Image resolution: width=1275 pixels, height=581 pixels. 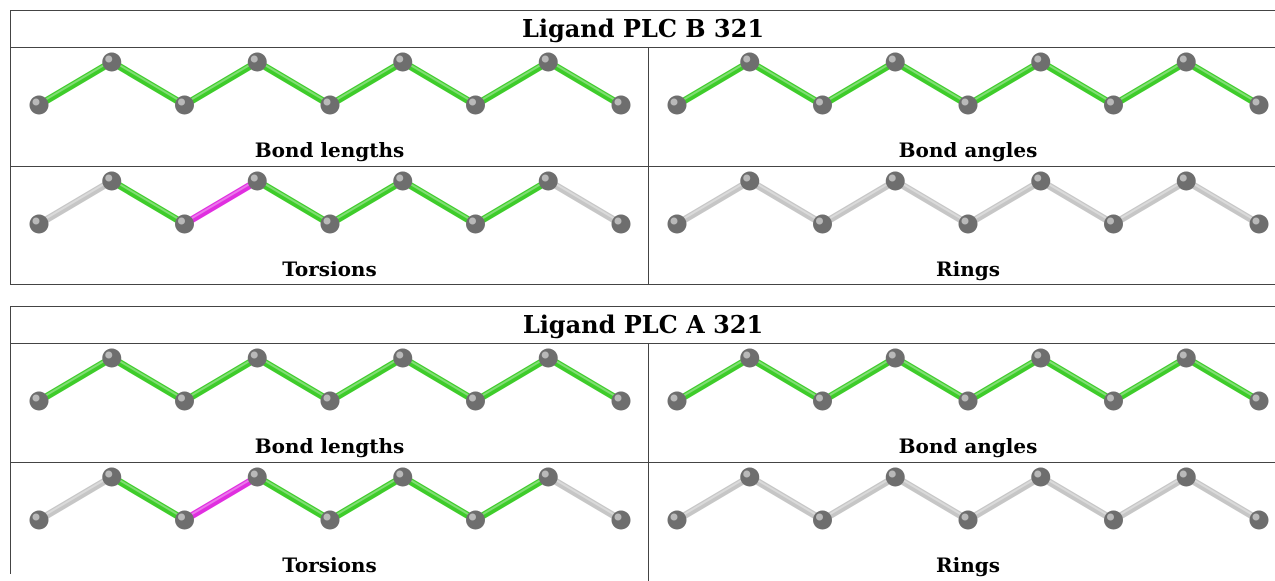 What do you see at coordinates (967, 565) in the screenshot?
I see `panel-caption: Rings` at bounding box center [967, 565].